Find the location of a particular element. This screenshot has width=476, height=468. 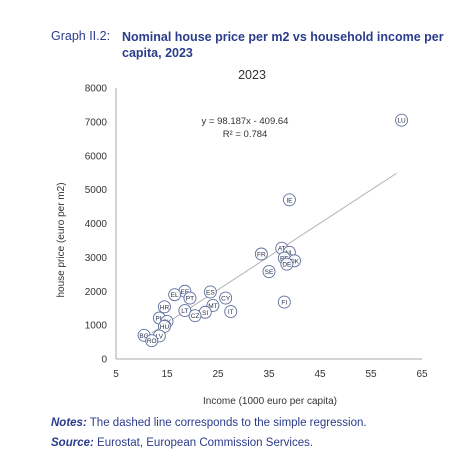

y-axis-label: house price (euro per m2) is located at coordinates (61, 239).